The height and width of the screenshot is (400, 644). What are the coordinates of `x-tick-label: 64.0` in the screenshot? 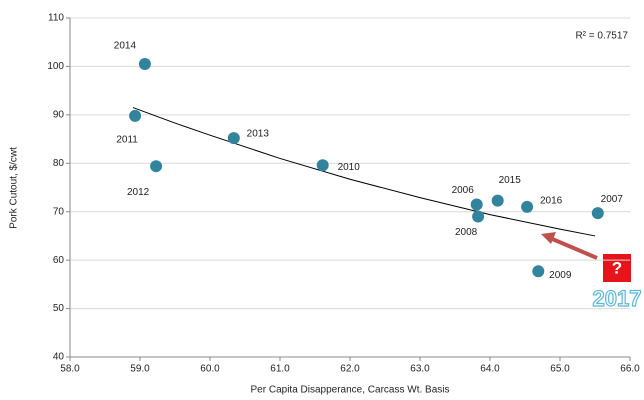 It's located at (490, 369).